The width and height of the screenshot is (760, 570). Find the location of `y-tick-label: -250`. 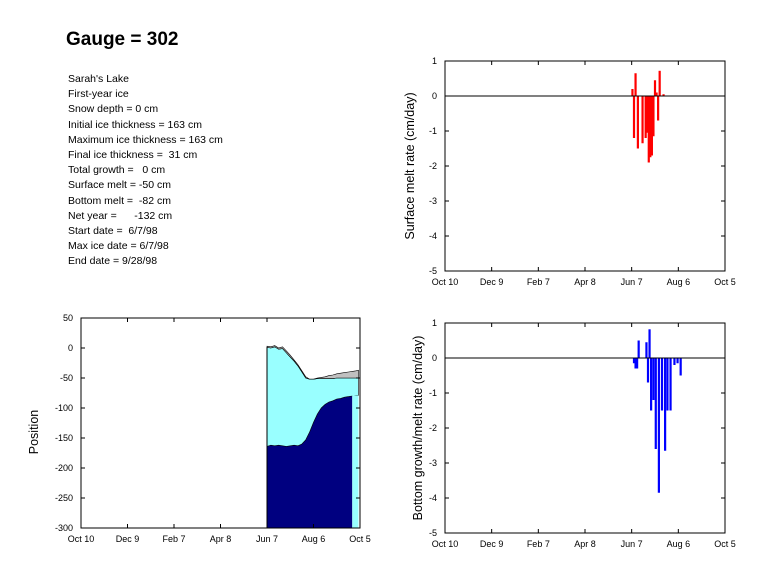

y-tick-label: -250 is located at coordinates (64, 498).